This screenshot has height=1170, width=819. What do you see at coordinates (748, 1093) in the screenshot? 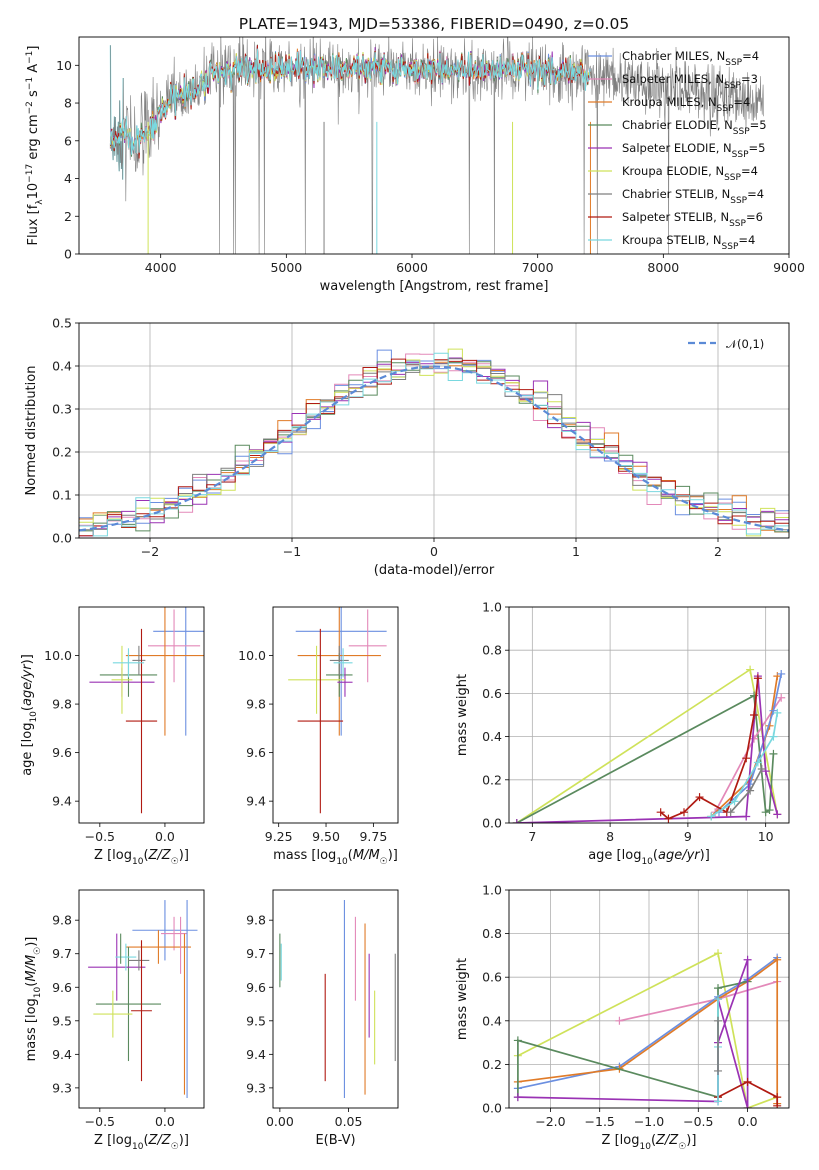
I see `mw_Z-series-salpeter_stelib` at bounding box center [748, 1093].